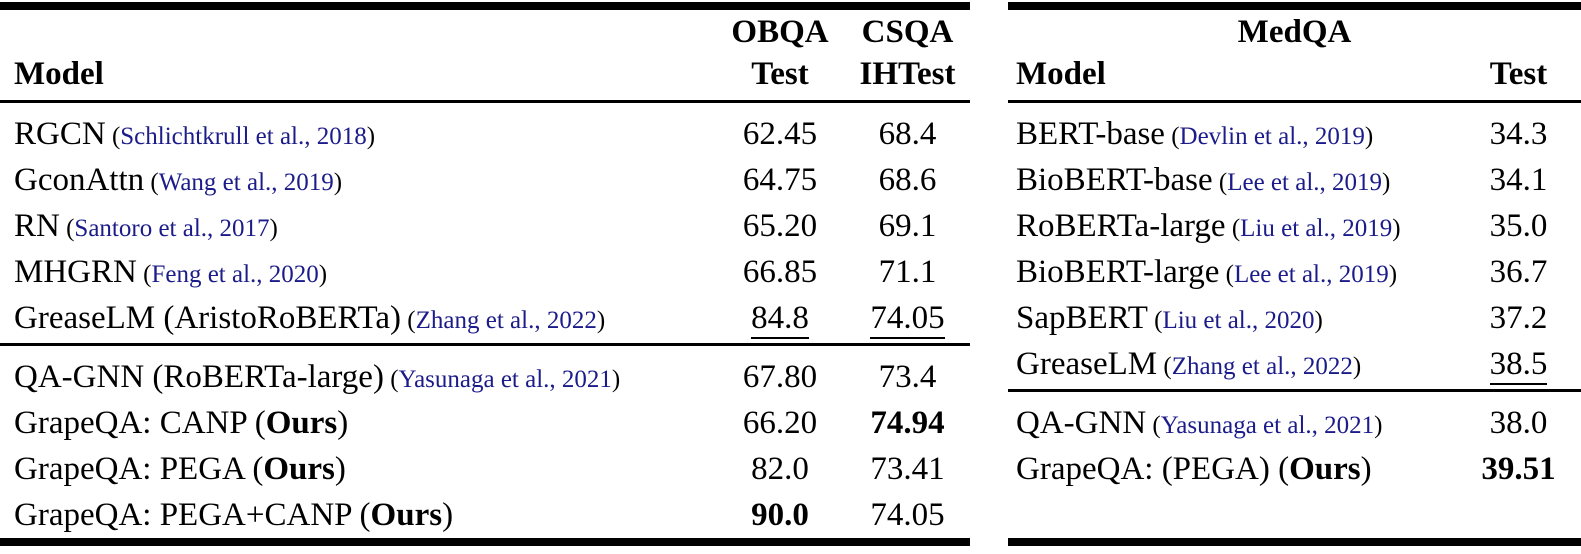  Describe the element at coordinates (172, 228) in the screenshot. I see `citation-link: Santoro et al., 2017` at that location.